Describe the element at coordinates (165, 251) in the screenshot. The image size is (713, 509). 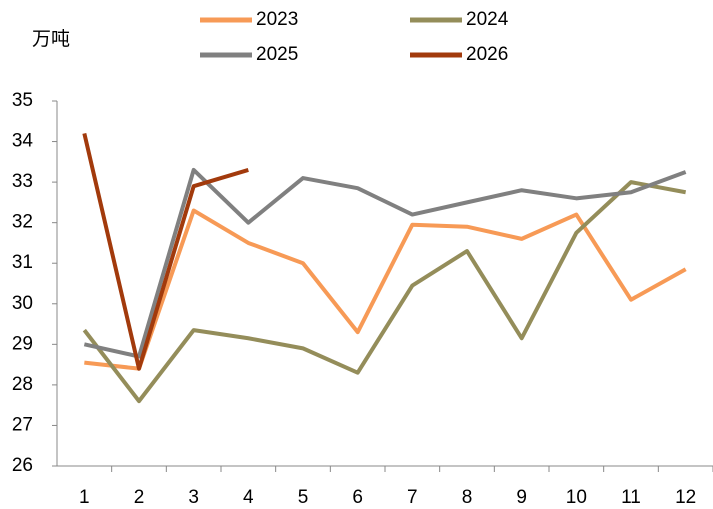
I see `series-line` at that location.